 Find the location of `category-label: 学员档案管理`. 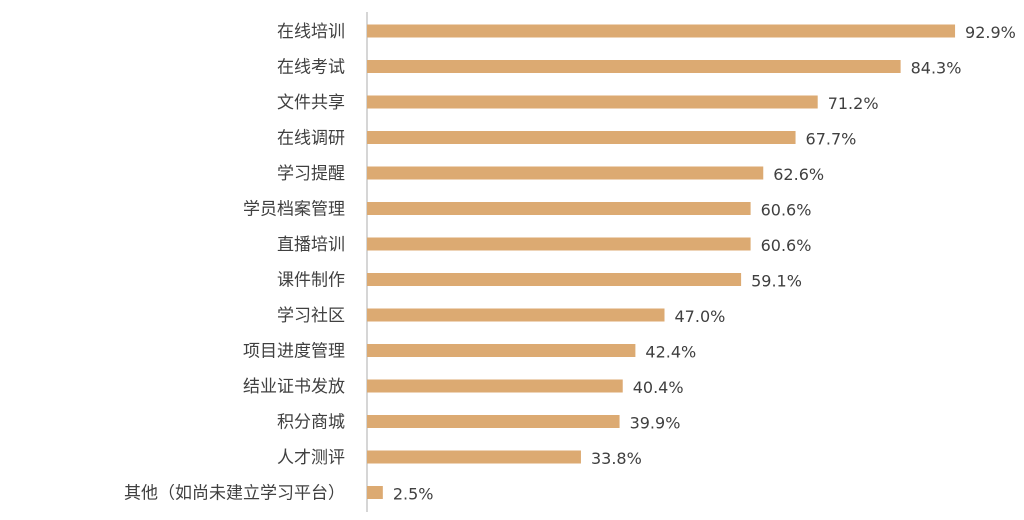

category-label: 学员档案管理 is located at coordinates (294, 210).